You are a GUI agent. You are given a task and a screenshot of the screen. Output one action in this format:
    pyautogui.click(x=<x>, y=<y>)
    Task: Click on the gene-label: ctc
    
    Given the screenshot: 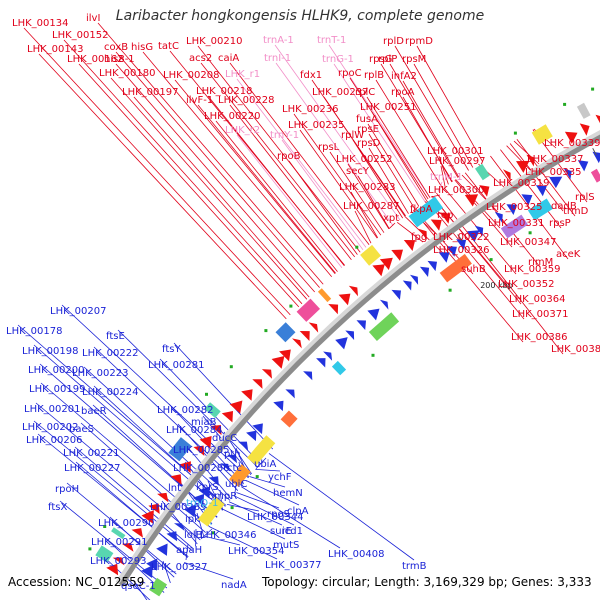 What is the action you would take?
    pyautogui.click(x=234, y=468)
    